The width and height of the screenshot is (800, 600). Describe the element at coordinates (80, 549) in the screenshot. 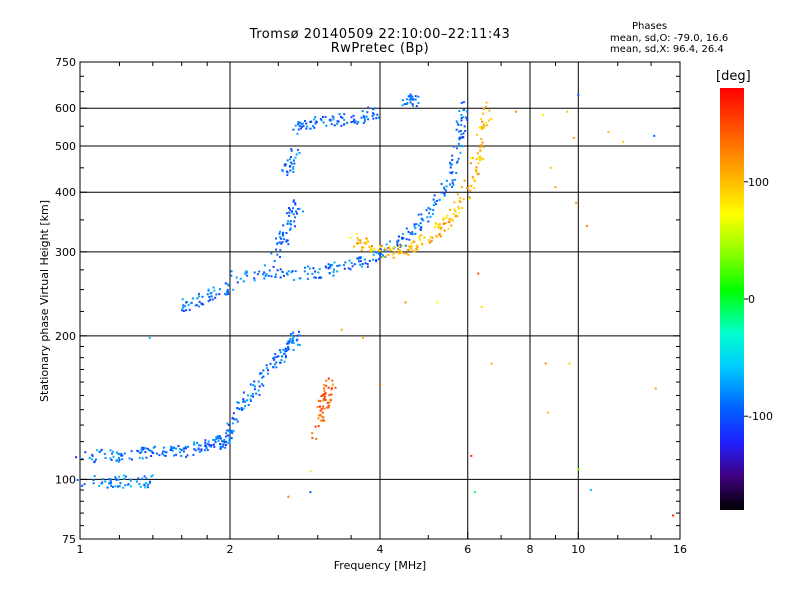

I see `x-tick-label: 1` at that location.